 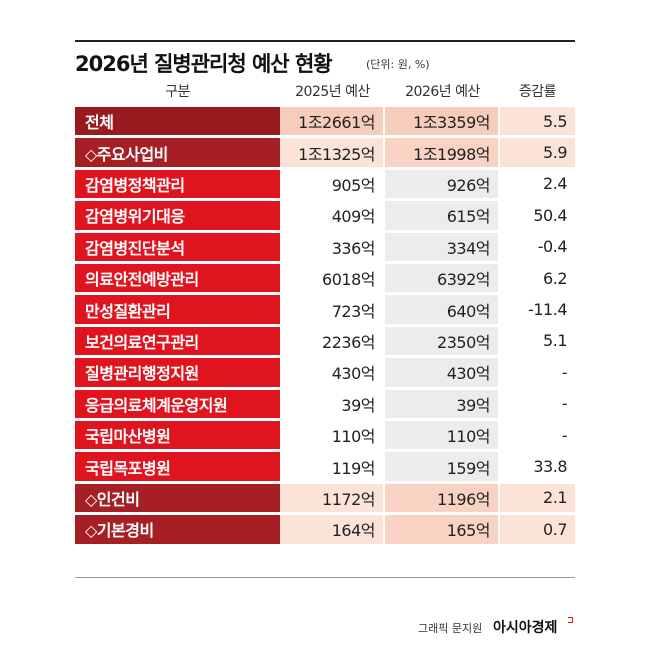 What do you see at coordinates (441, 152) in the screenshot?
I see `row-value: 1조1998억` at bounding box center [441, 152].